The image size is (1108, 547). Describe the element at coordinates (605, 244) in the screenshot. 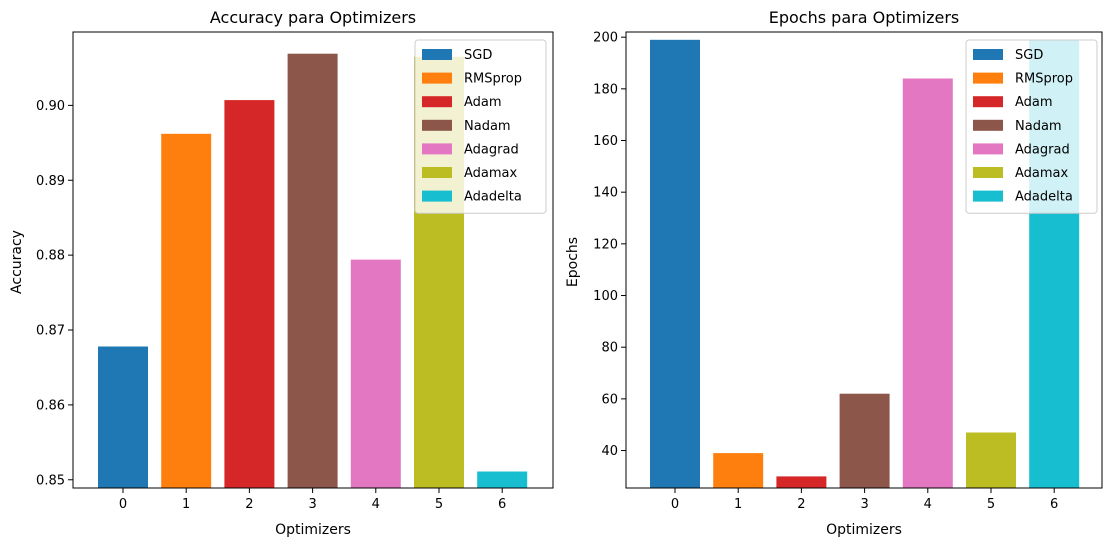

I see `y-tick-label: 120` at that location.